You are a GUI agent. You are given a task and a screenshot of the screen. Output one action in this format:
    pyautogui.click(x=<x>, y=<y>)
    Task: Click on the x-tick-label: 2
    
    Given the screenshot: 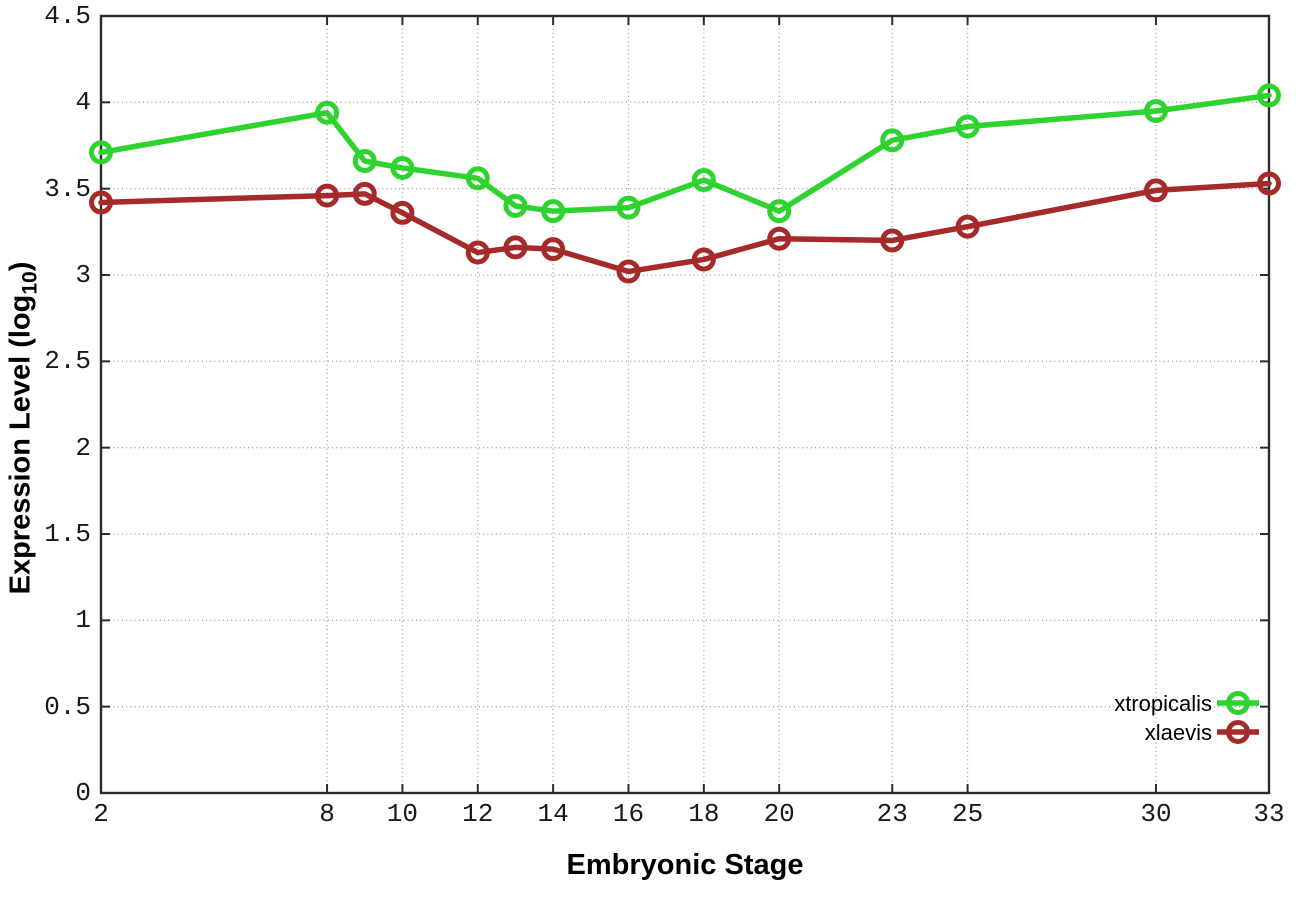 What is the action you would take?
    pyautogui.click(x=101, y=814)
    